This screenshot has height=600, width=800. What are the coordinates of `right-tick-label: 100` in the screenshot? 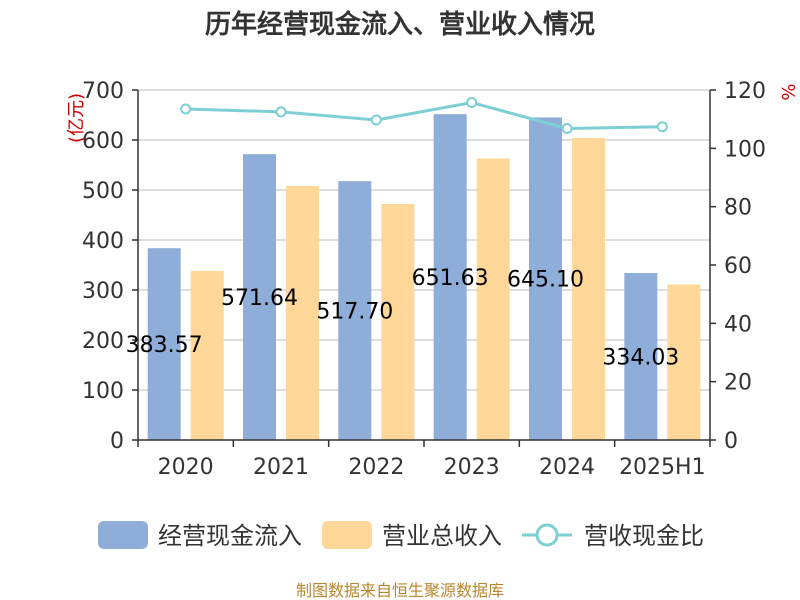 It's located at (745, 149).